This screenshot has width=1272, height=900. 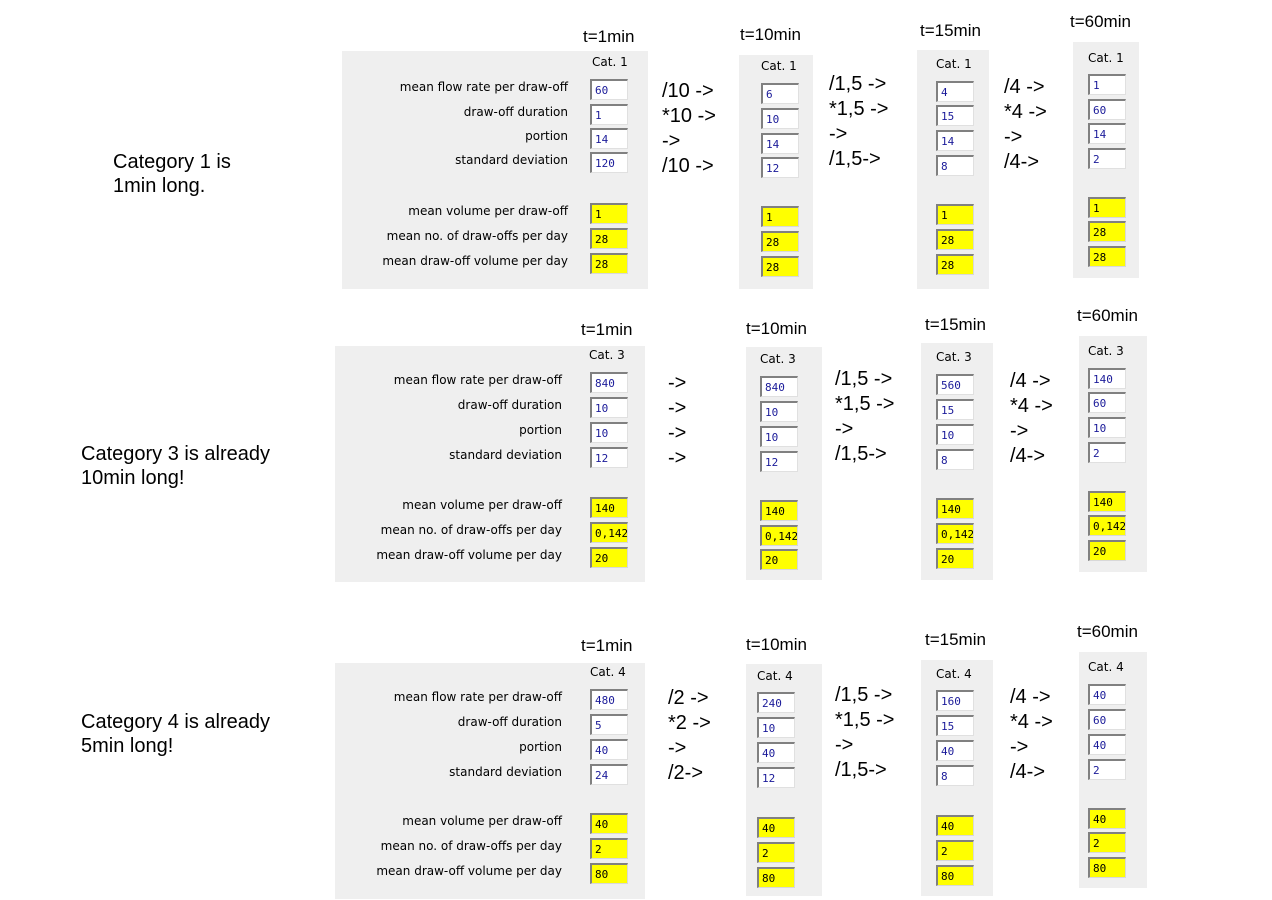 I want to click on standard-deviation-field: 120, so click(x=609, y=162).